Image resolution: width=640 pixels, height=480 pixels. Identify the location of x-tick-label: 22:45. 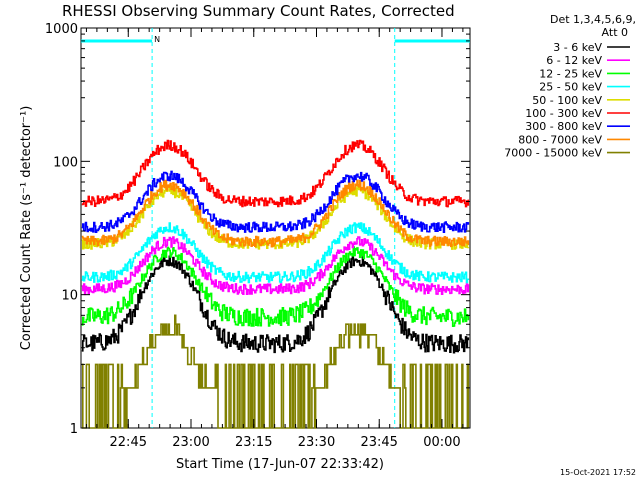
(128, 442).